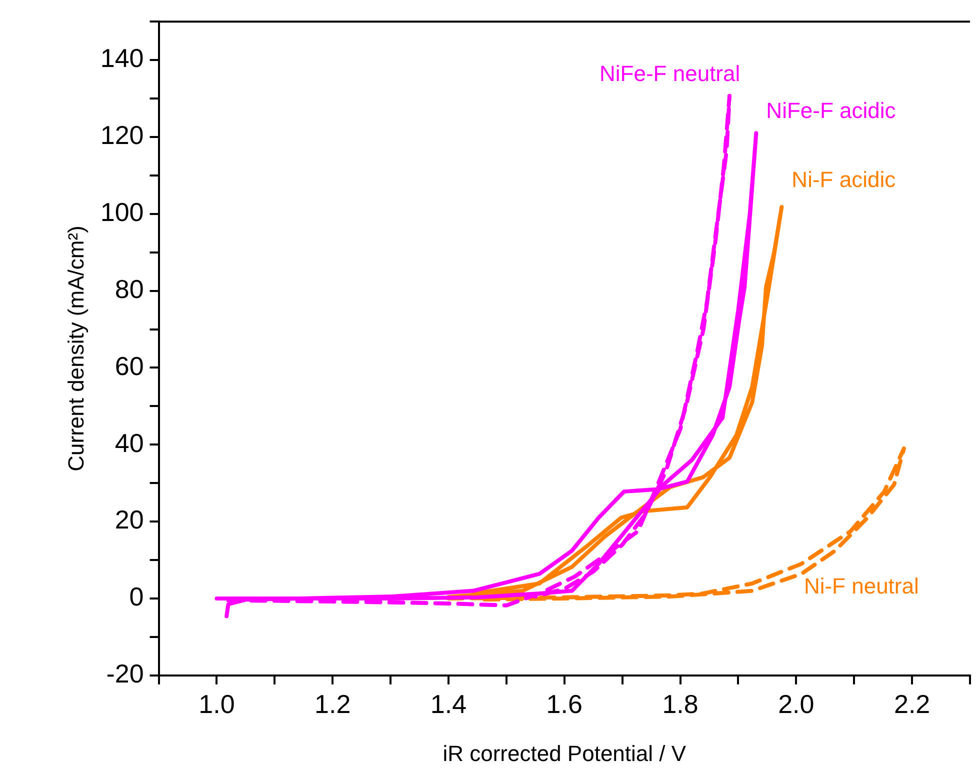  What do you see at coordinates (564, 704) in the screenshot?
I see `x-tick-label: 1.6` at bounding box center [564, 704].